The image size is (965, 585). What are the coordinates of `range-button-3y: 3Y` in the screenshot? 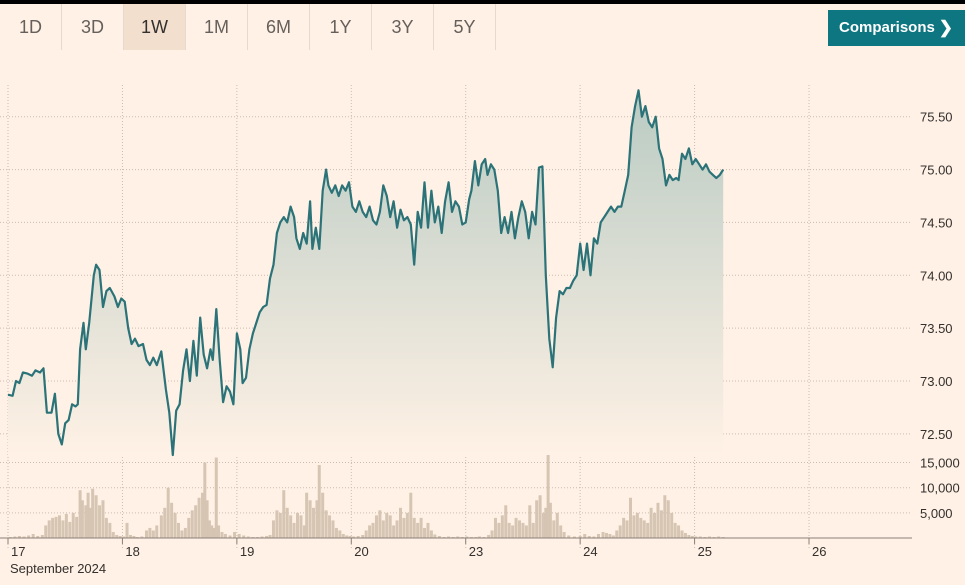 It's located at (403, 27).